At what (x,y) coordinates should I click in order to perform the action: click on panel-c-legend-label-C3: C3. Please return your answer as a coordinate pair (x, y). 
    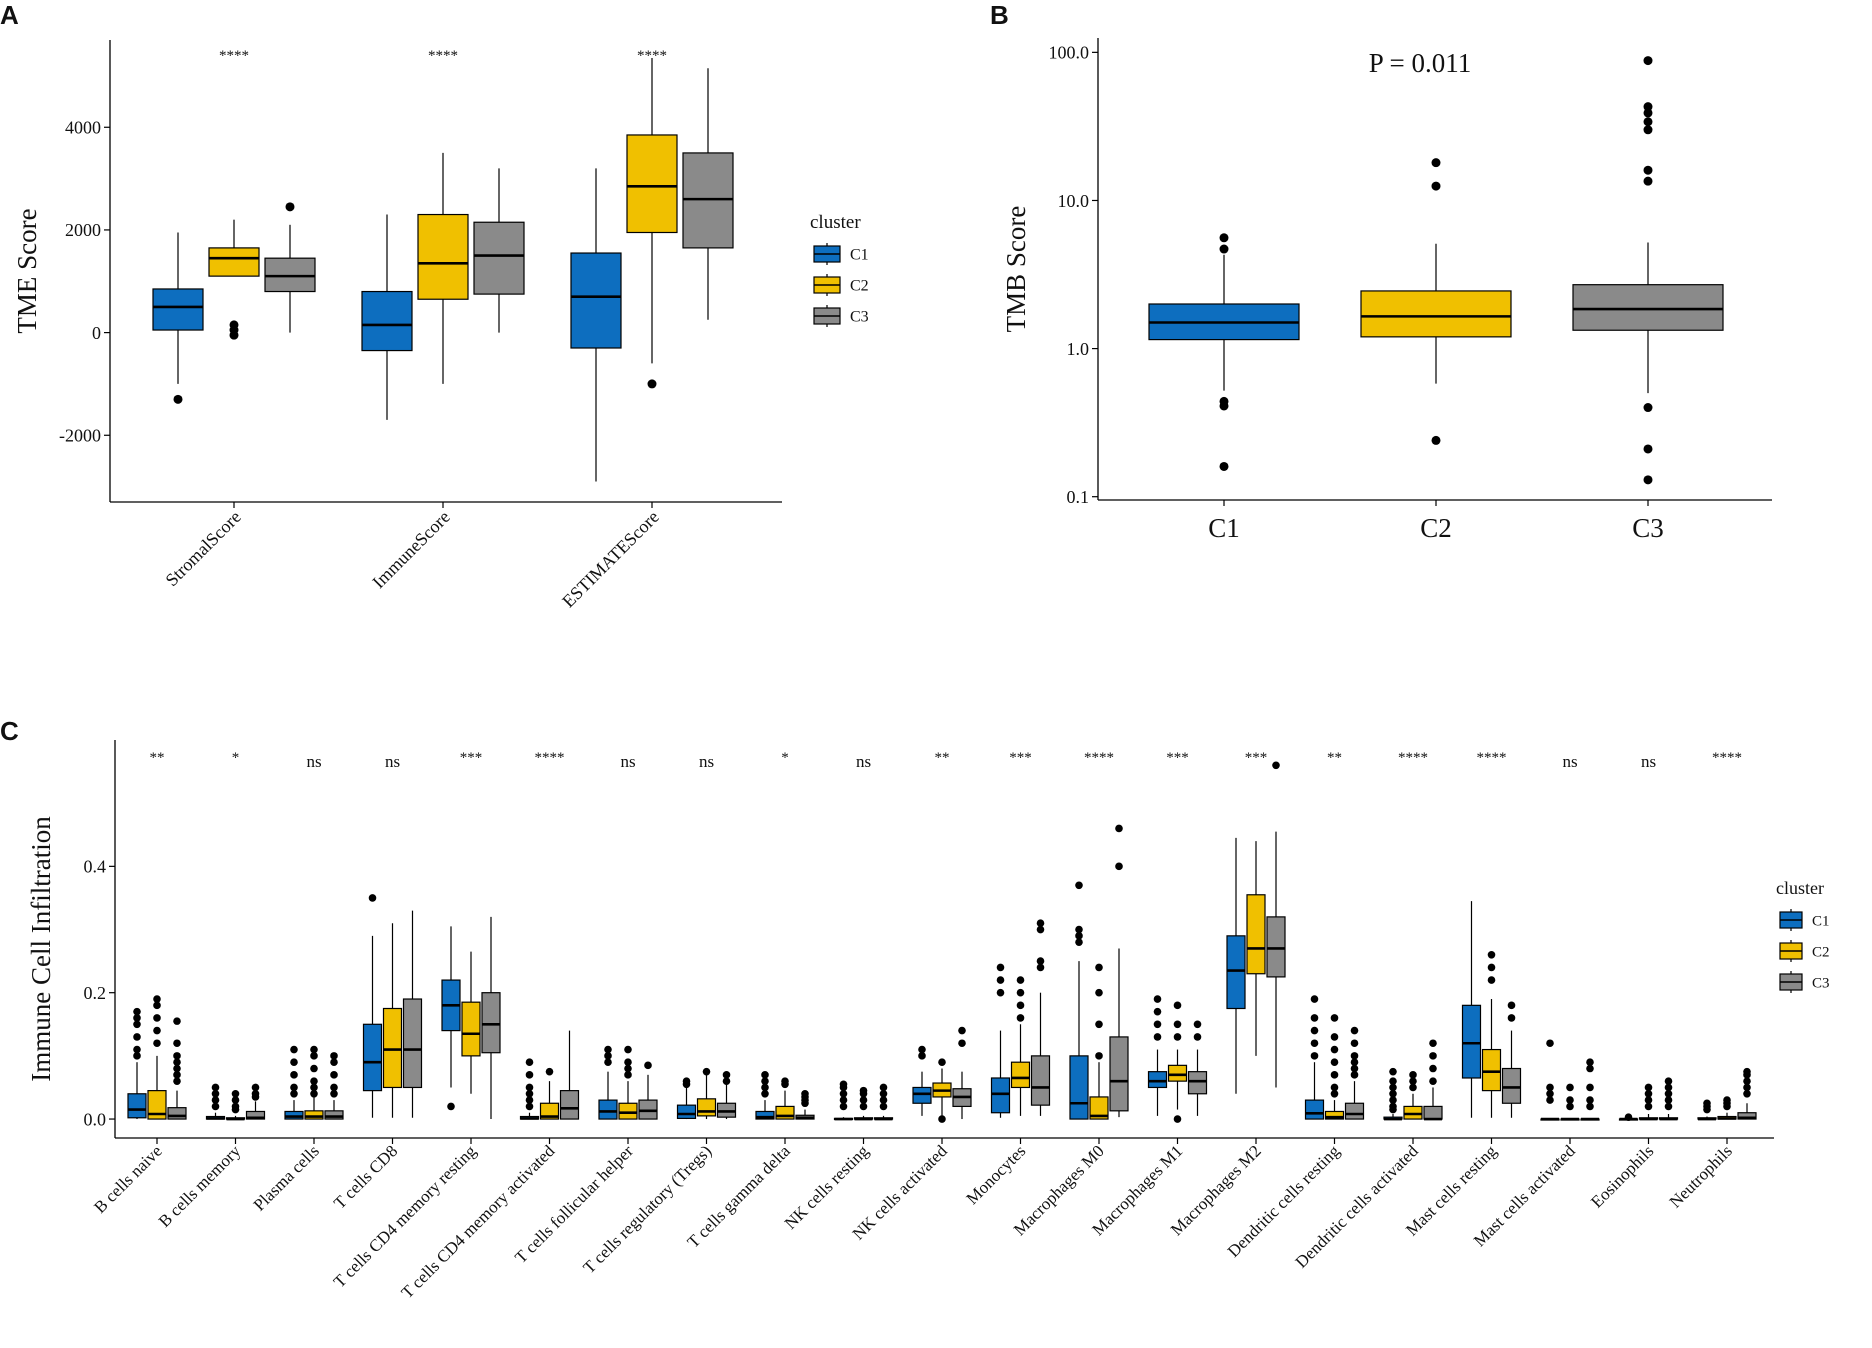
    Looking at the image, I should click on (1821, 983).